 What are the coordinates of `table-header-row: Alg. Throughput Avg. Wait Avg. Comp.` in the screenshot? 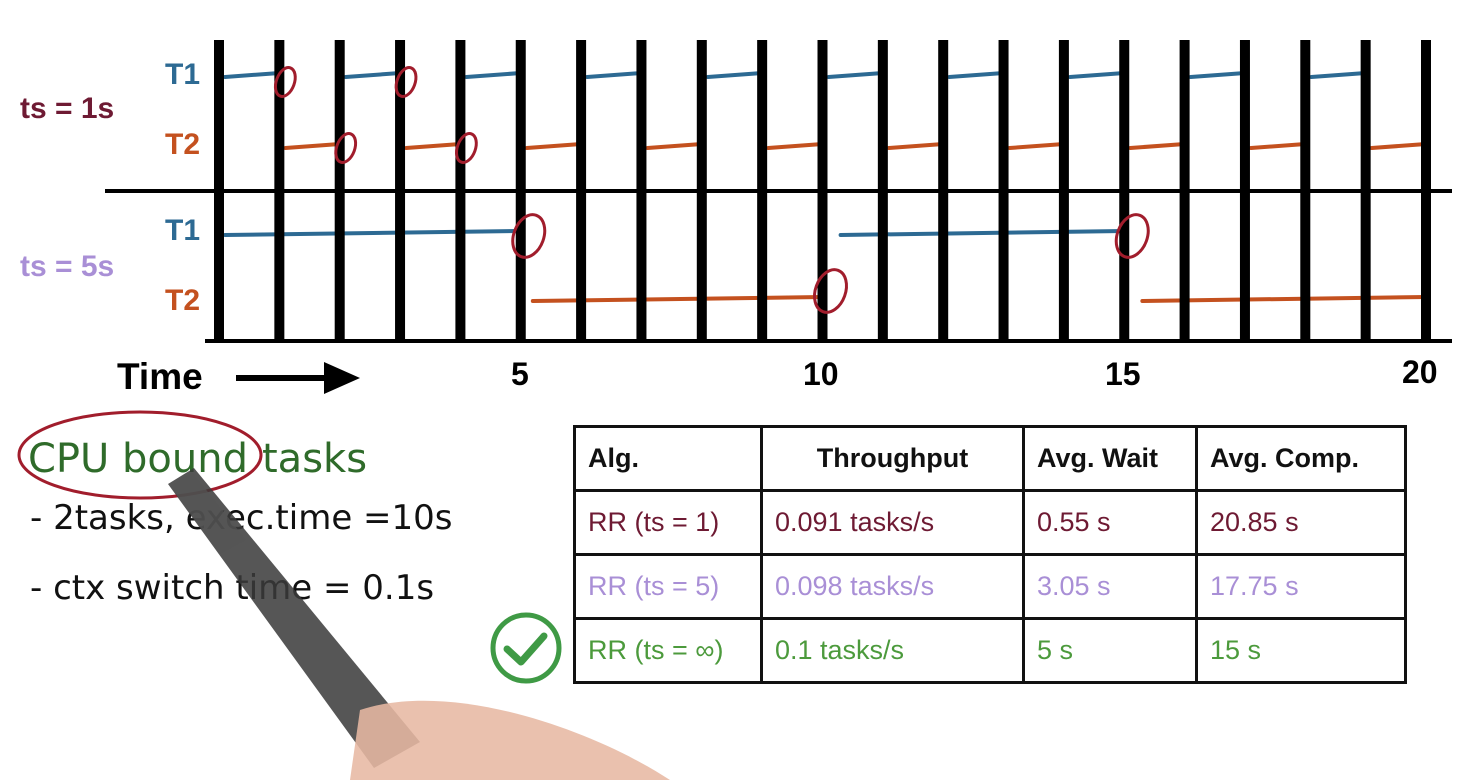 It's located at (990, 458).